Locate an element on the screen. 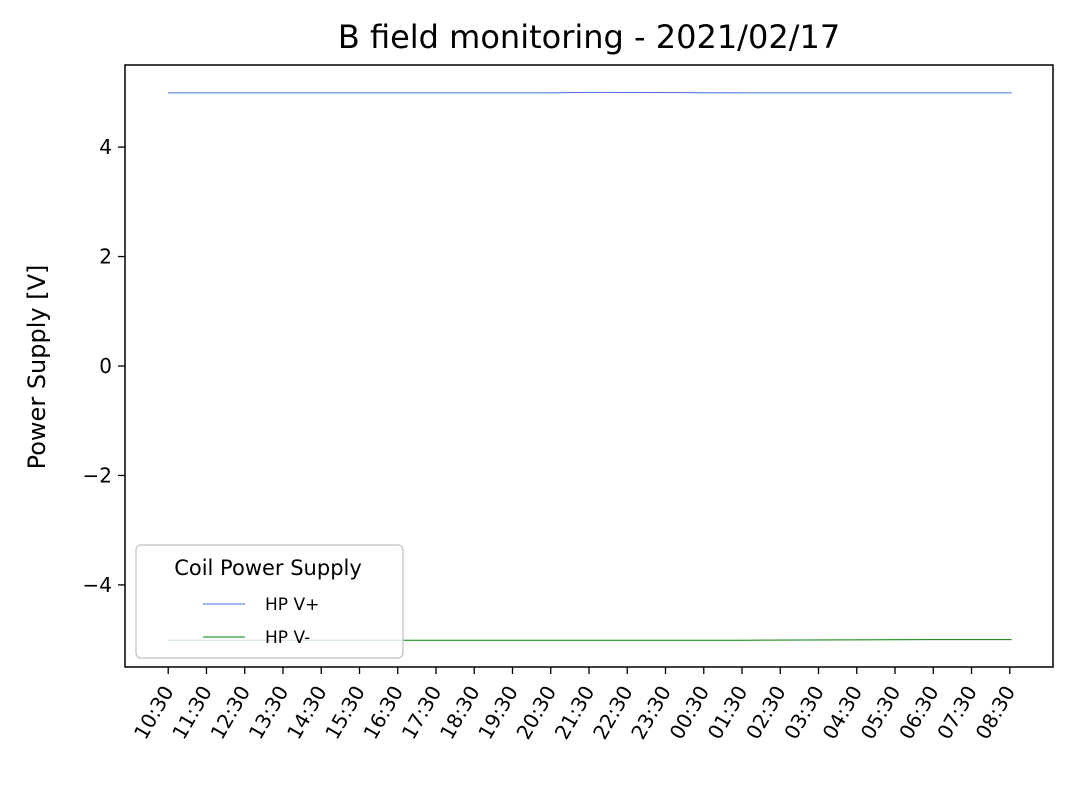 This screenshot has width=1077, height=797. series-line-hp-vplus is located at coordinates (590, 92).